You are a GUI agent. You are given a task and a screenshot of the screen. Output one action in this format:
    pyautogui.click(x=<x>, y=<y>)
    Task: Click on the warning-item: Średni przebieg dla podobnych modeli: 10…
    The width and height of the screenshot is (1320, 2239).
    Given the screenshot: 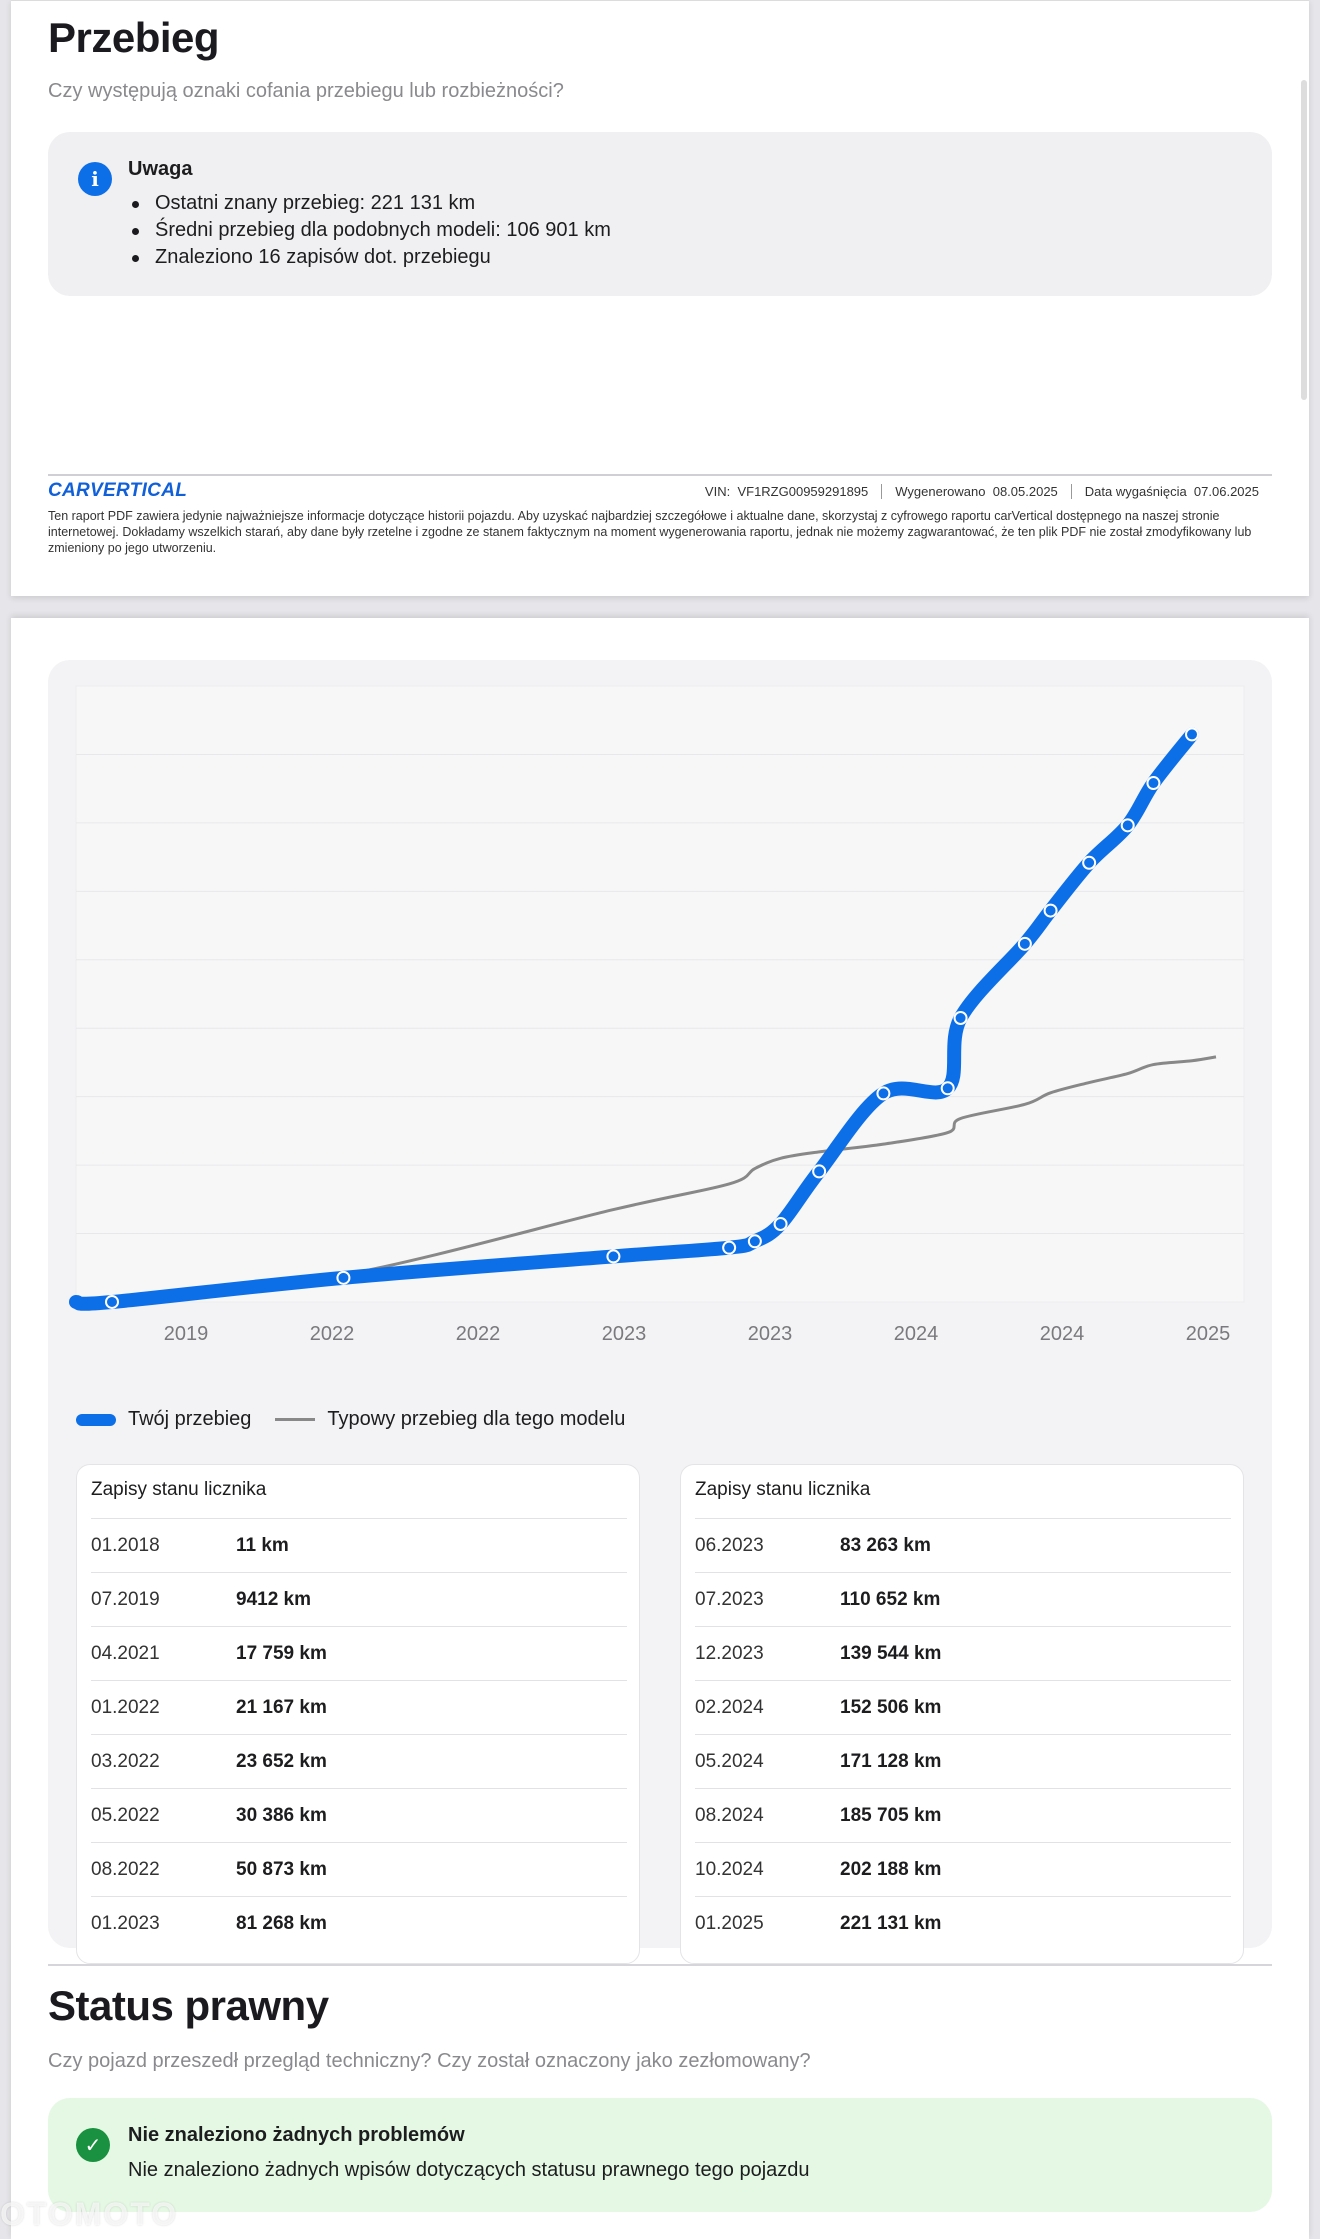 What is the action you would take?
    pyautogui.click(x=369, y=230)
    